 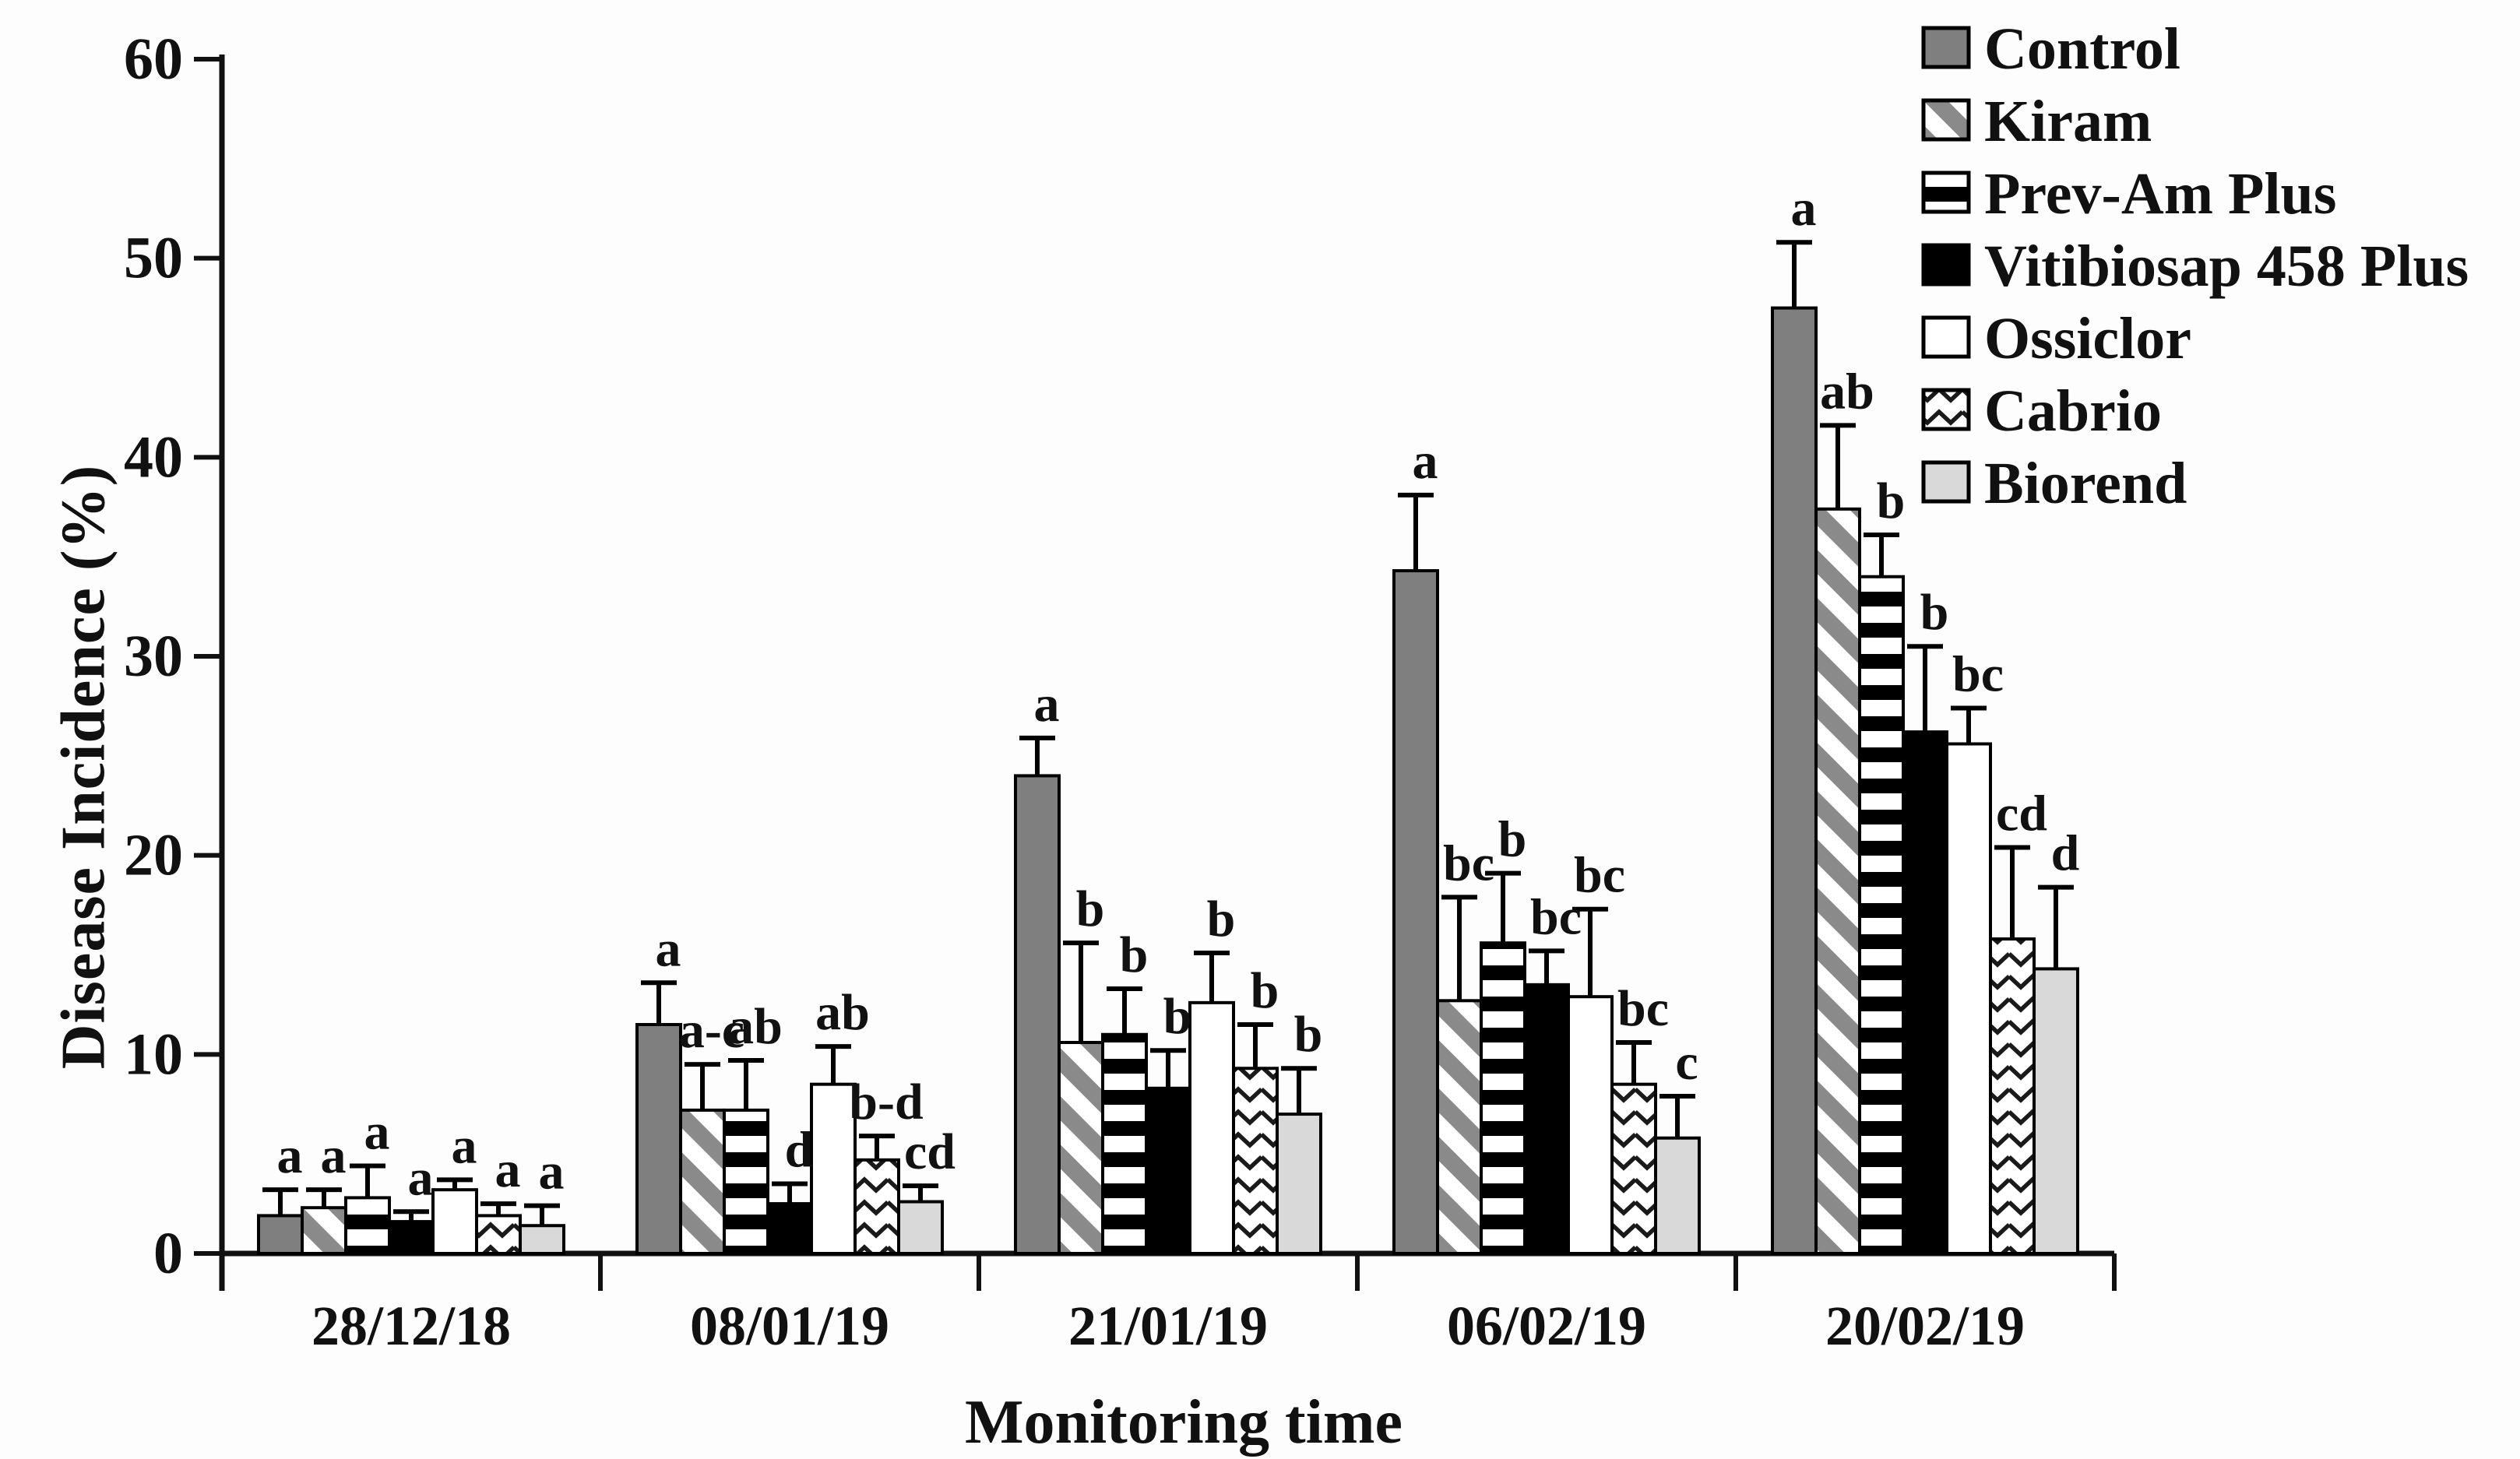 I want to click on legend-label-control: Control, so click(x=2082, y=49).